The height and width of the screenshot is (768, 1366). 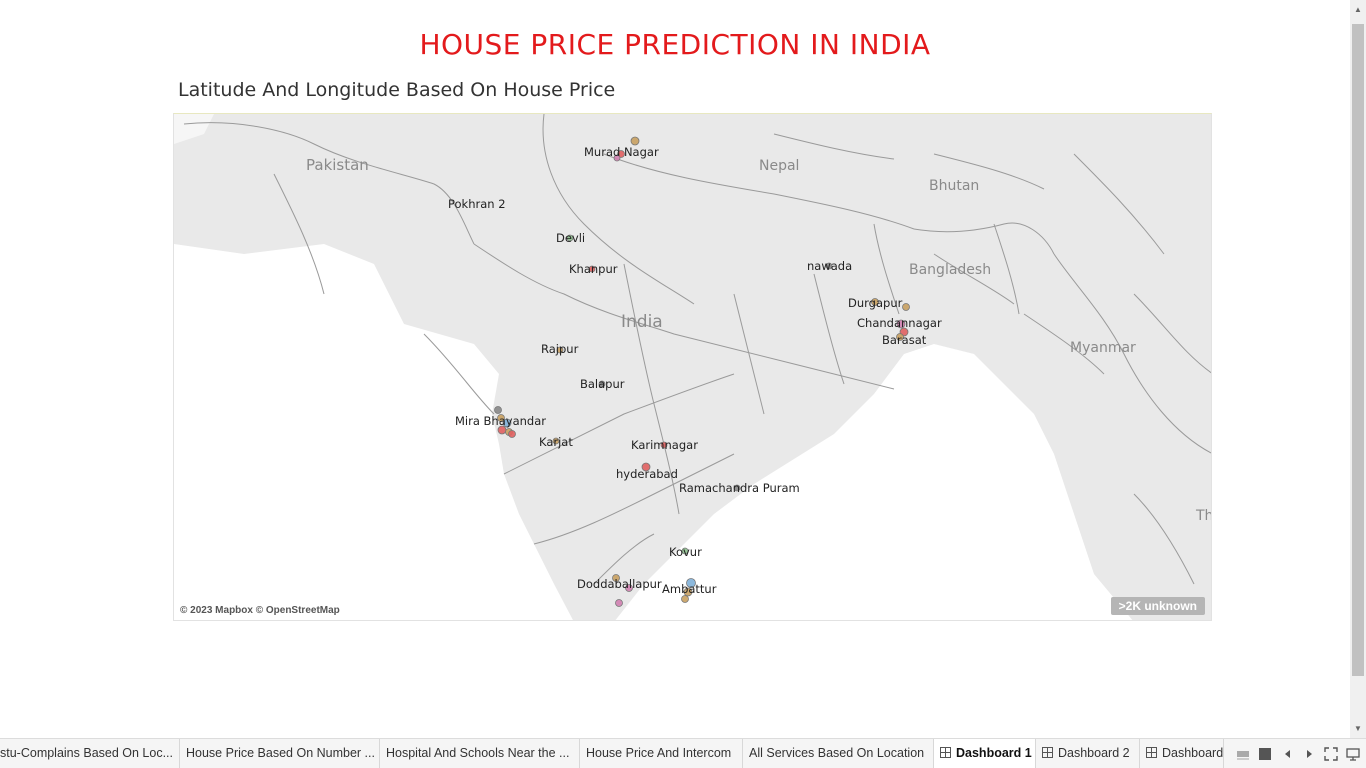 I want to click on city-label: Karjat, so click(x=556, y=442).